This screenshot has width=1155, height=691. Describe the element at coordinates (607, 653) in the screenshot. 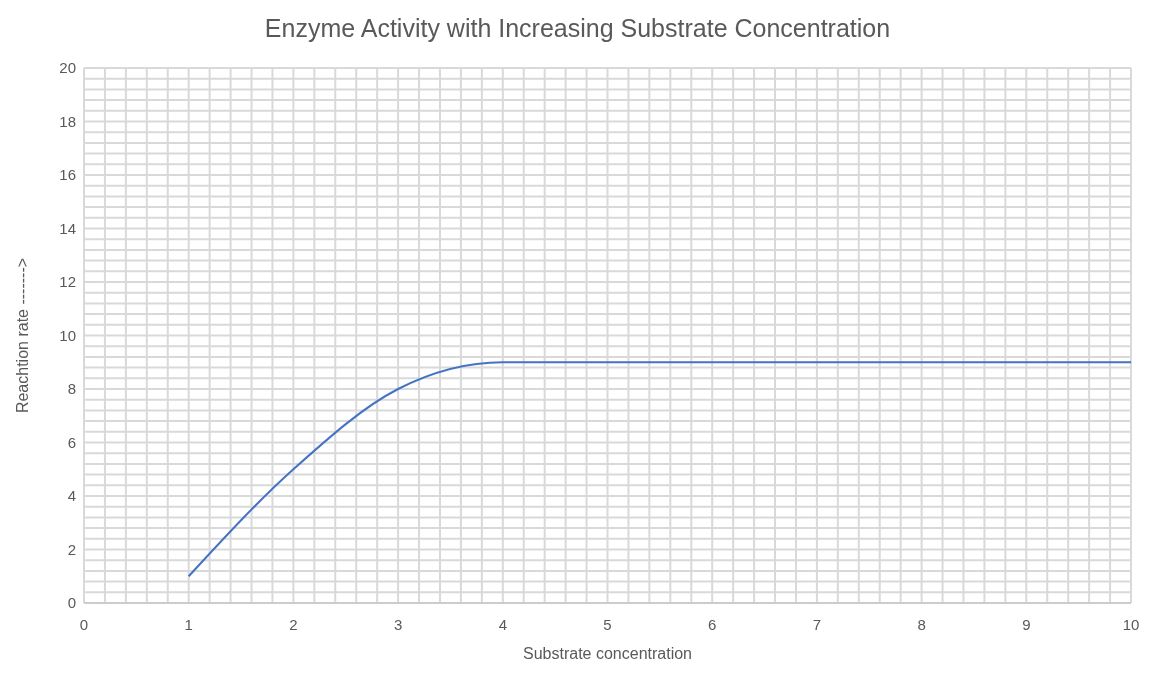

I see `x-axis-title: Substrate concentration` at that location.